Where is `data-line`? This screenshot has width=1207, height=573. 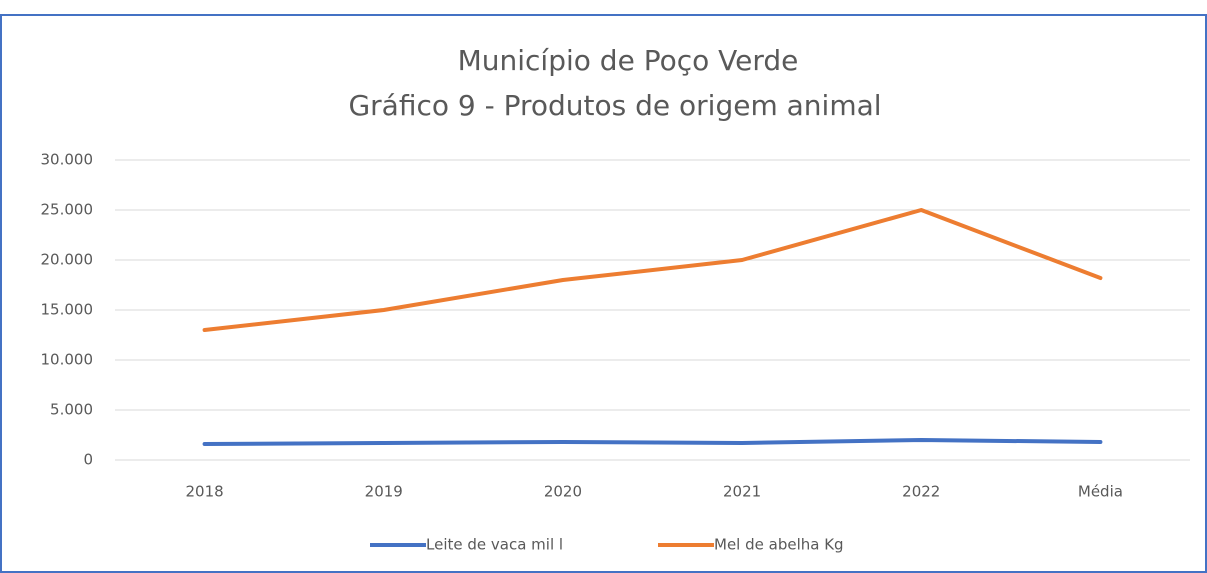 data-line is located at coordinates (652, 442).